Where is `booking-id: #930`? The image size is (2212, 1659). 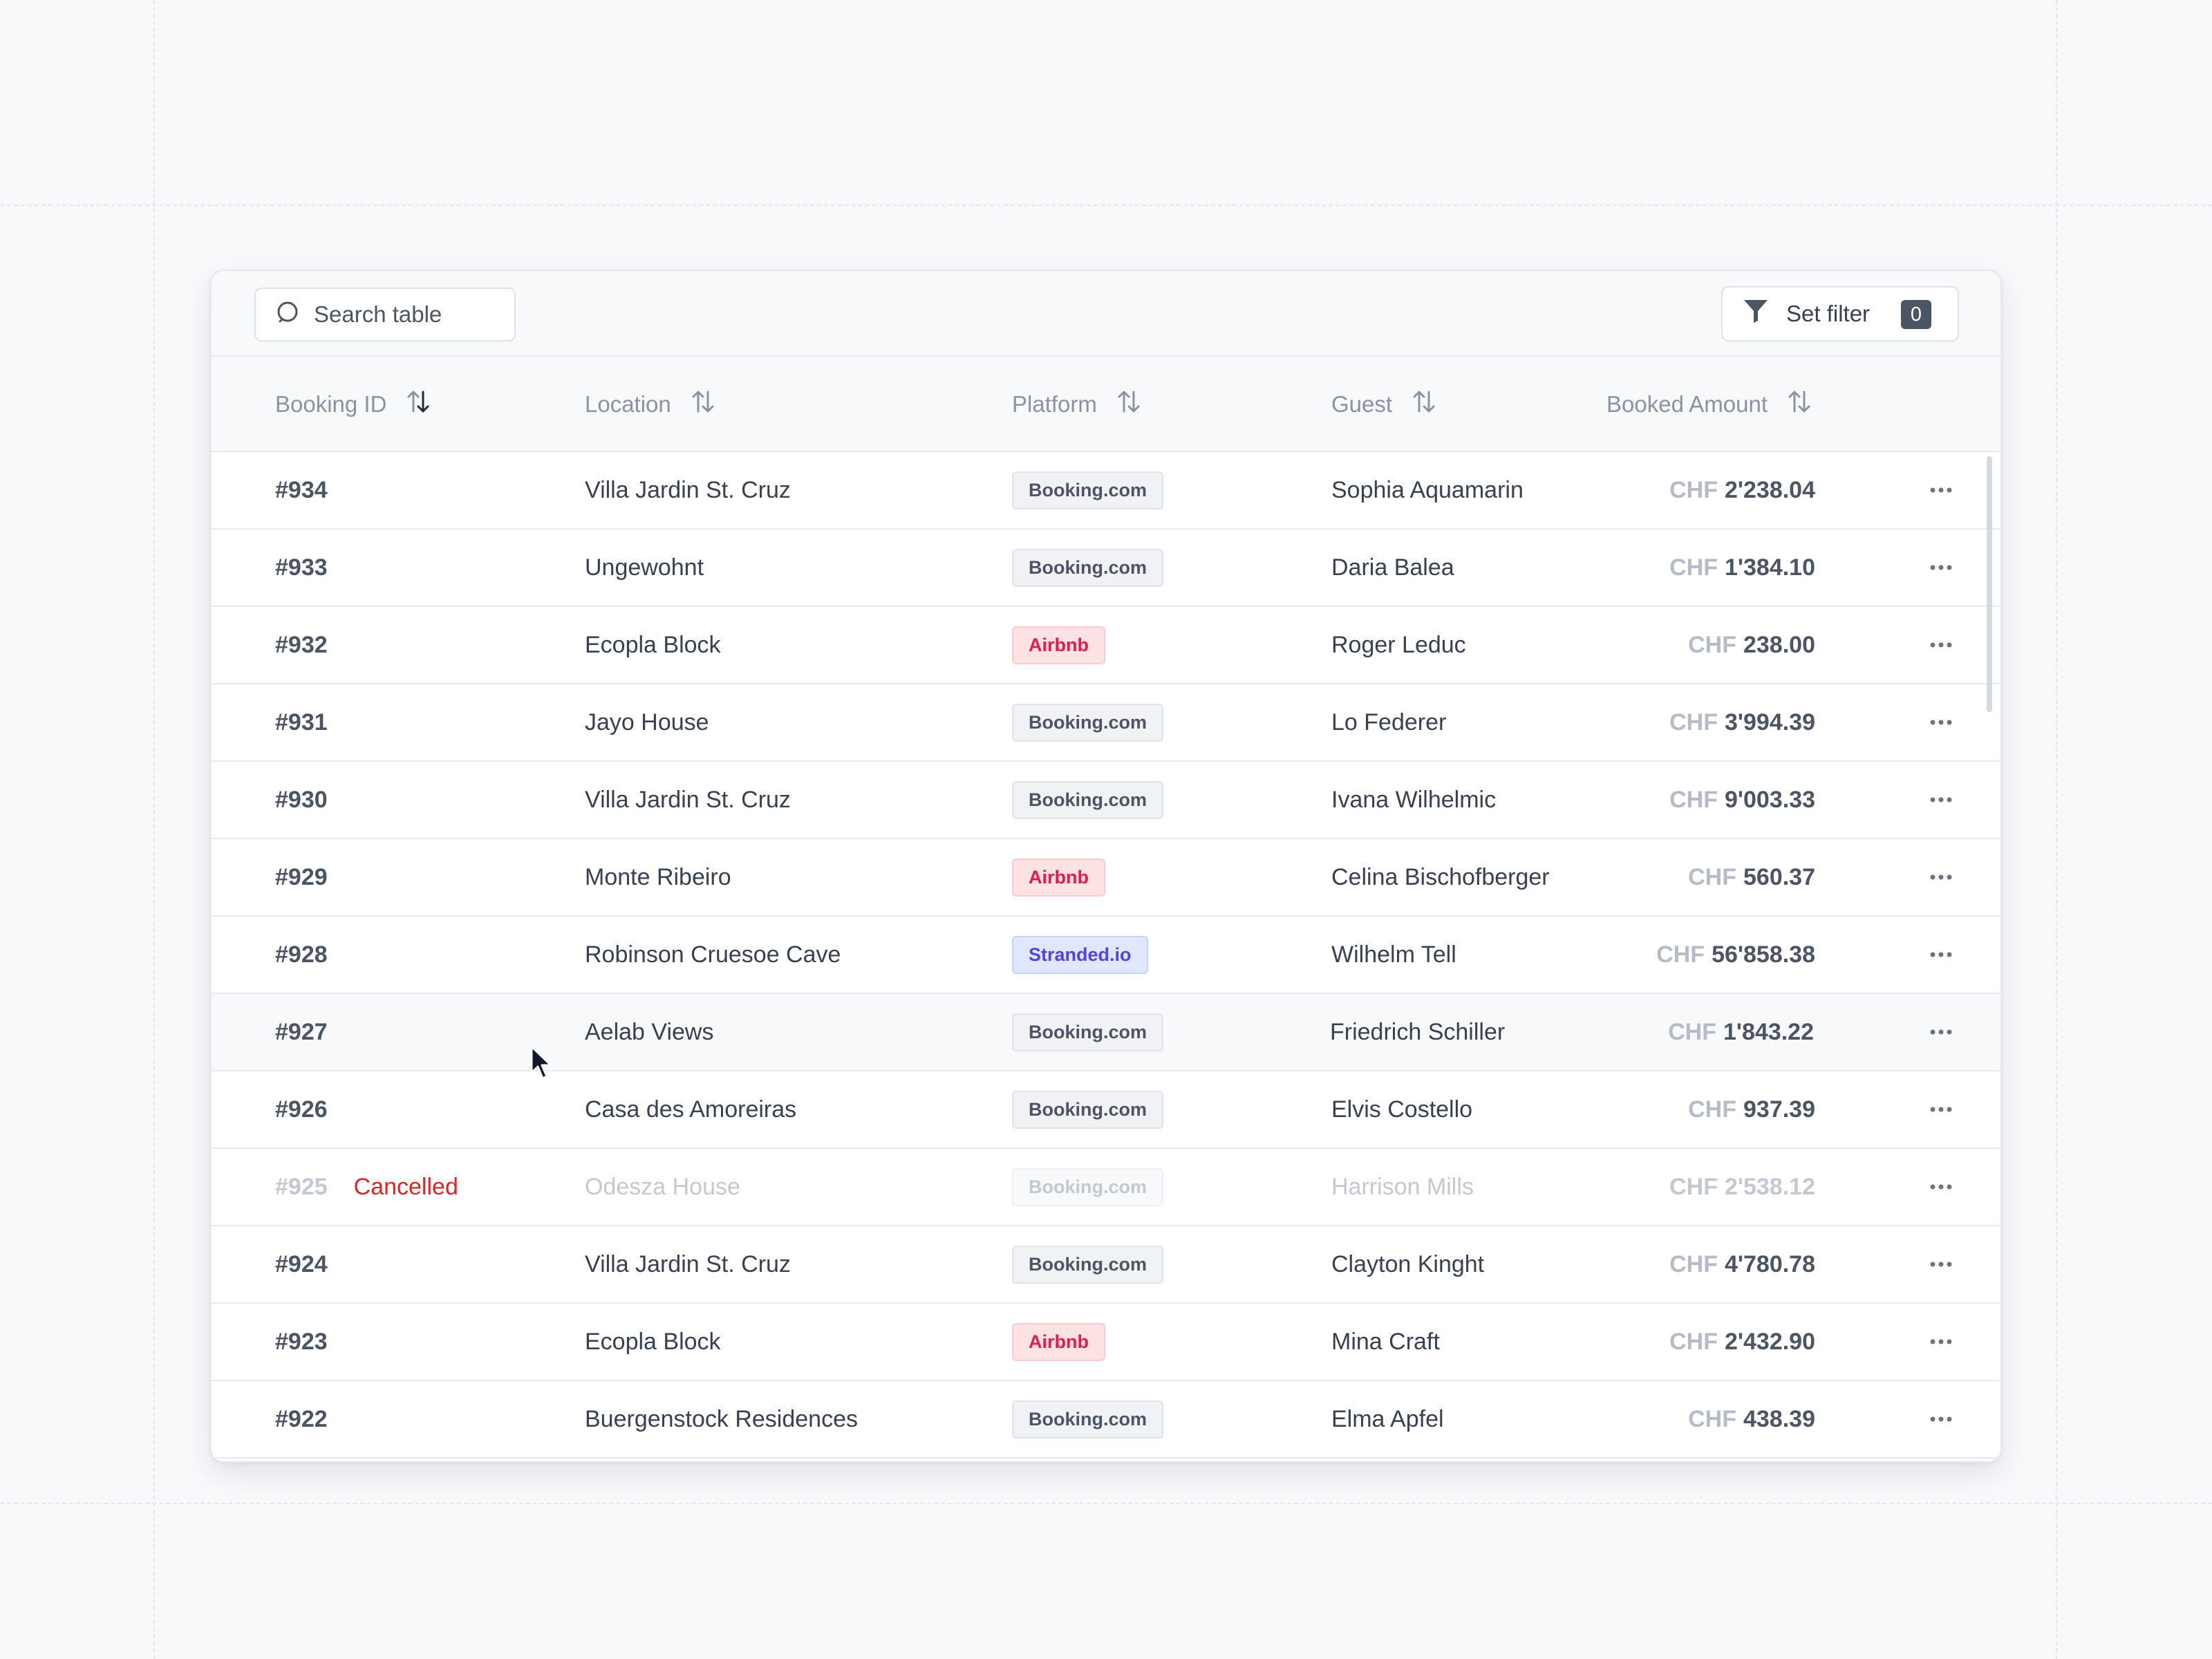
booking-id: #930 is located at coordinates (301, 800).